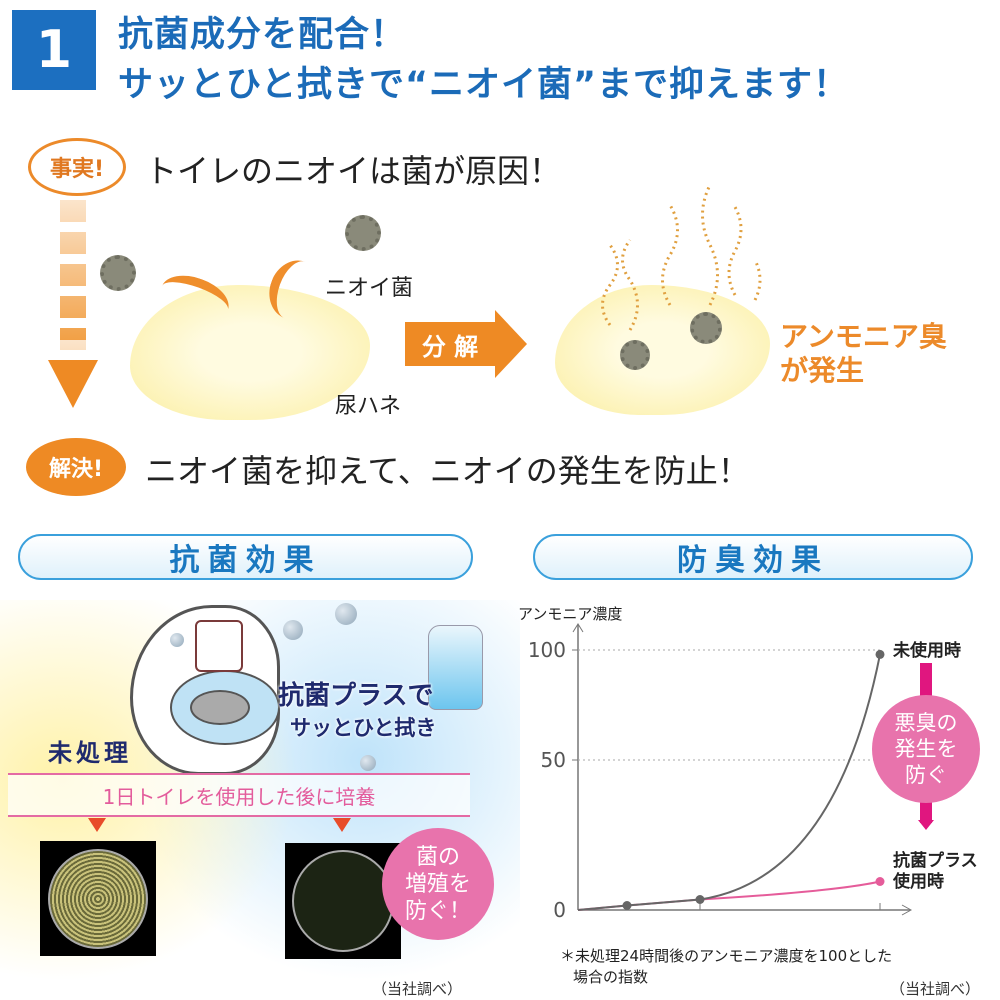 Image resolution: width=1000 pixels, height=1000 pixels. I want to click on untreated-label: 未処理, so click(90, 753).